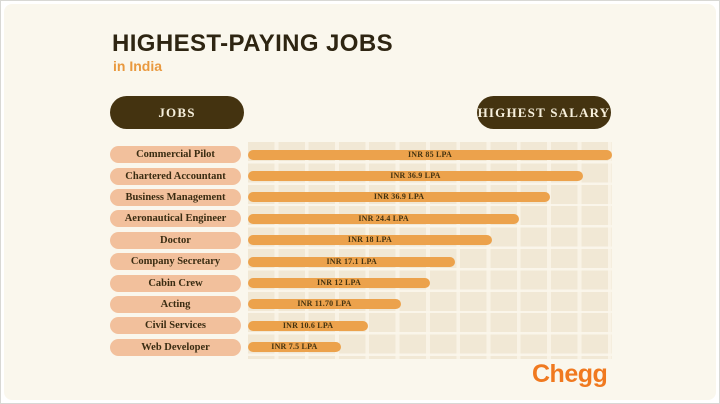 Image resolution: width=720 pixels, height=404 pixels. I want to click on chart-row: Chartered Accountant INR 36.9 LPA, so click(361, 175).